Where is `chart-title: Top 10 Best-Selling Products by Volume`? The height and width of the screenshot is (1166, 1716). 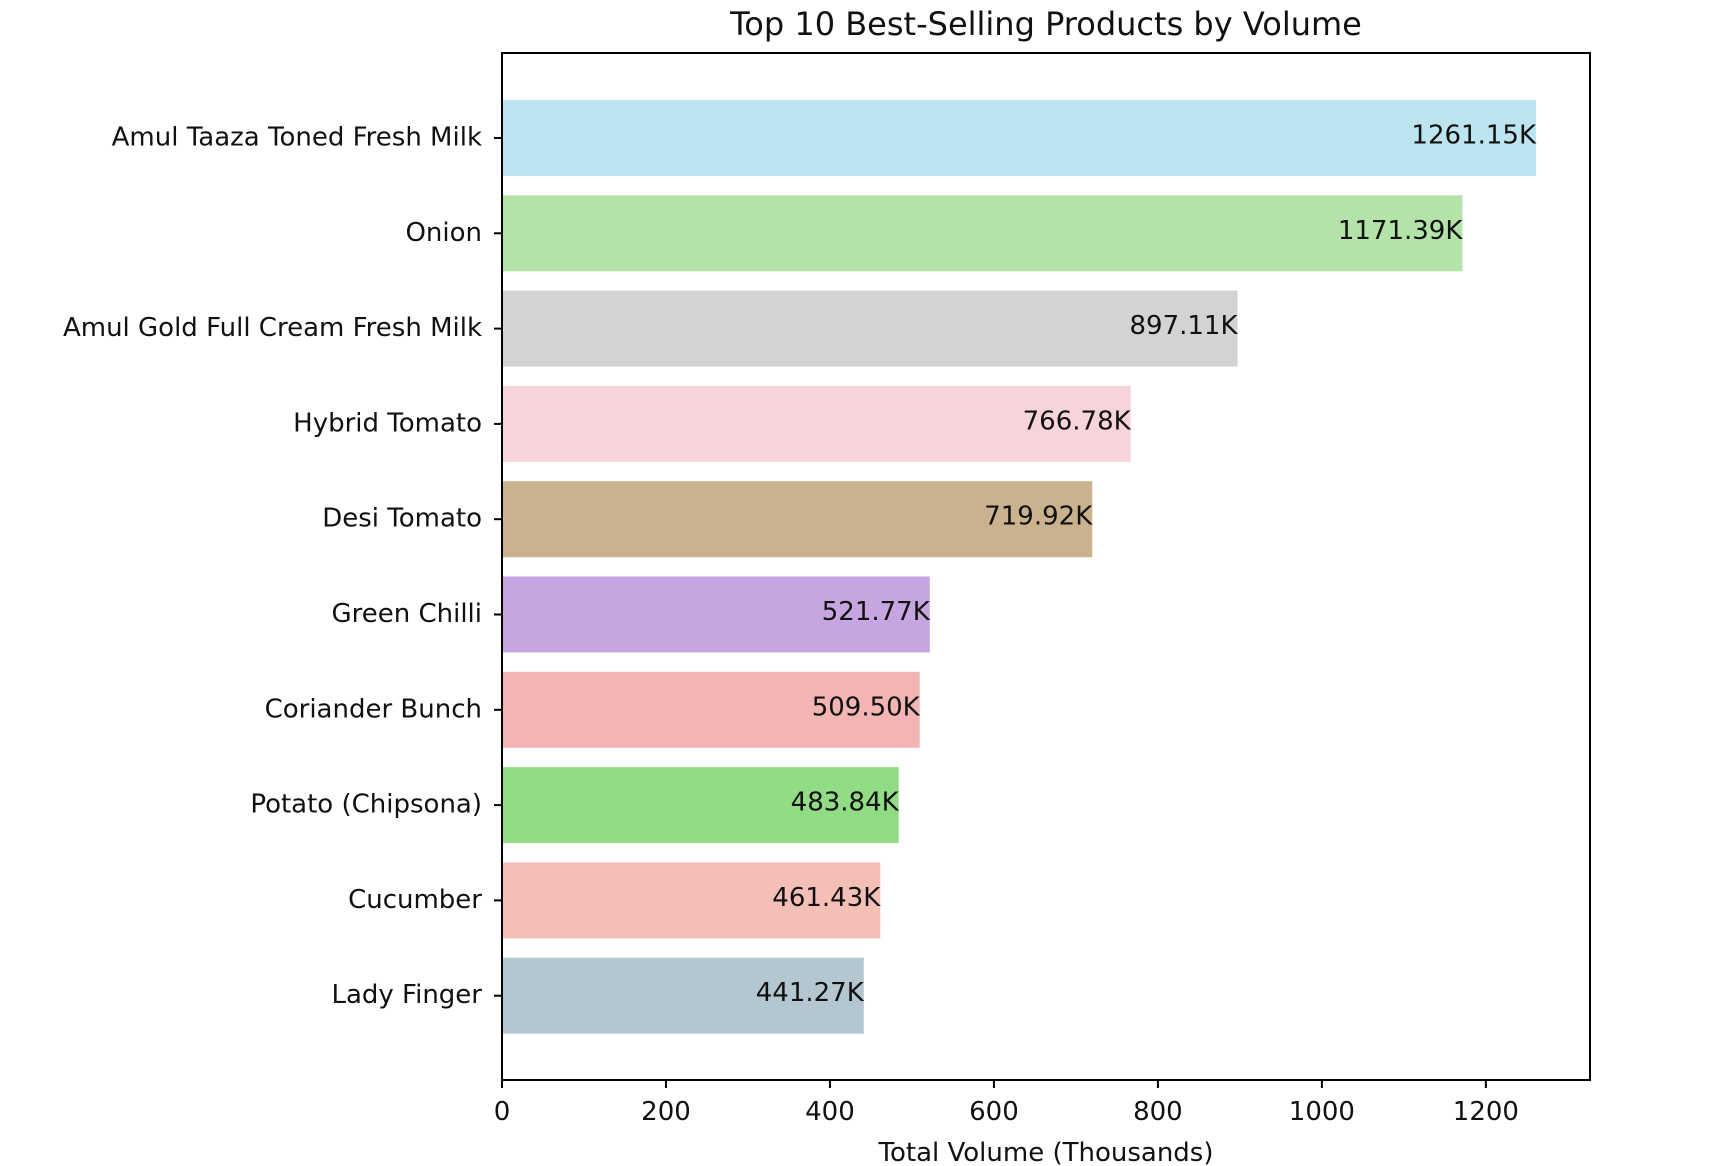
chart-title: Top 10 Best-Selling Products by Volume is located at coordinates (1045, 24).